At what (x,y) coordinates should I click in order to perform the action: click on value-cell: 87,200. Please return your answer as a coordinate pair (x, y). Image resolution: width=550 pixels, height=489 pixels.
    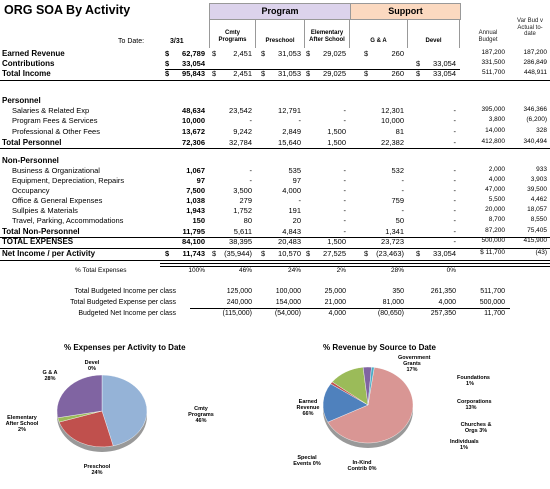
    Looking at the image, I should click on (495, 230).